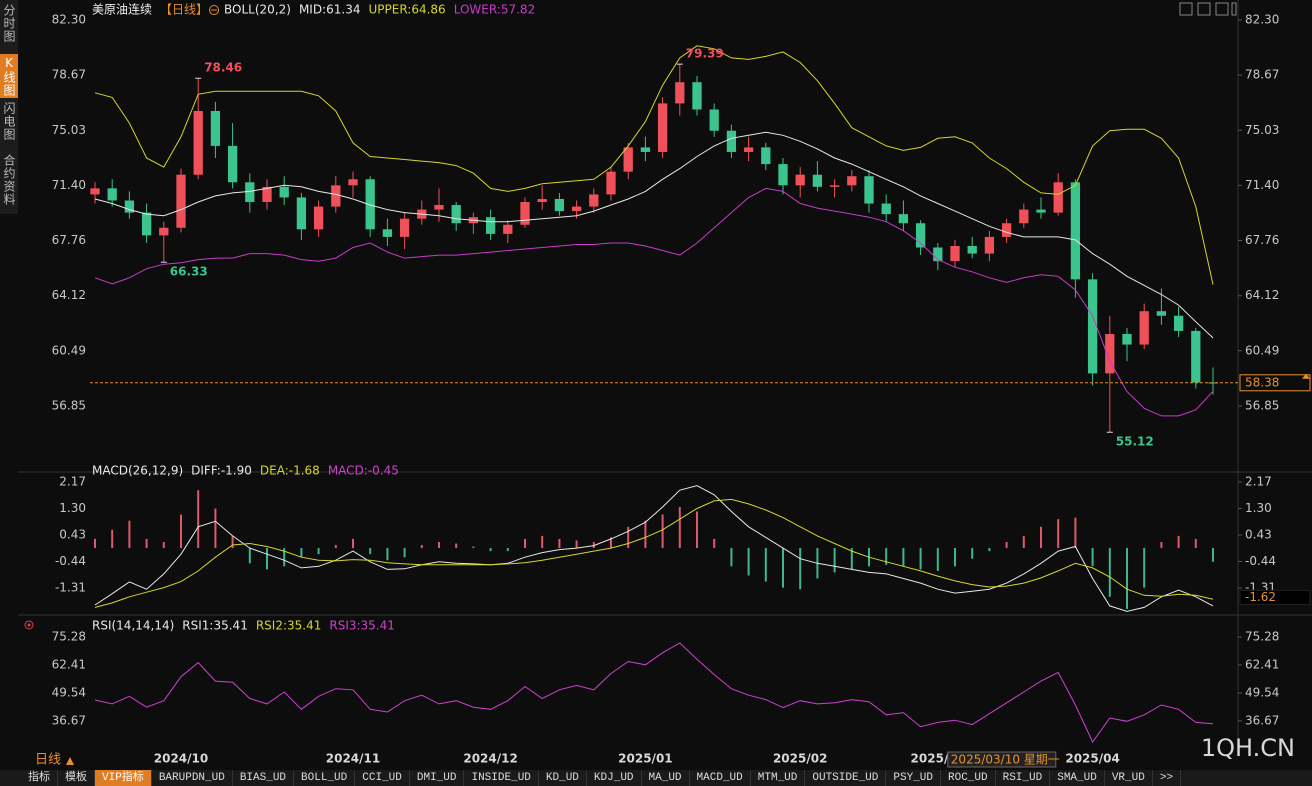 The height and width of the screenshot is (786, 1312). I want to click on toolbar-item: DMI_UD, so click(437, 778).